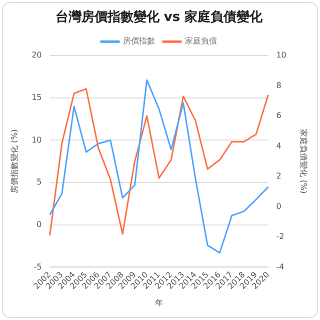  I want to click on x-axis-title: 年, so click(159, 303).